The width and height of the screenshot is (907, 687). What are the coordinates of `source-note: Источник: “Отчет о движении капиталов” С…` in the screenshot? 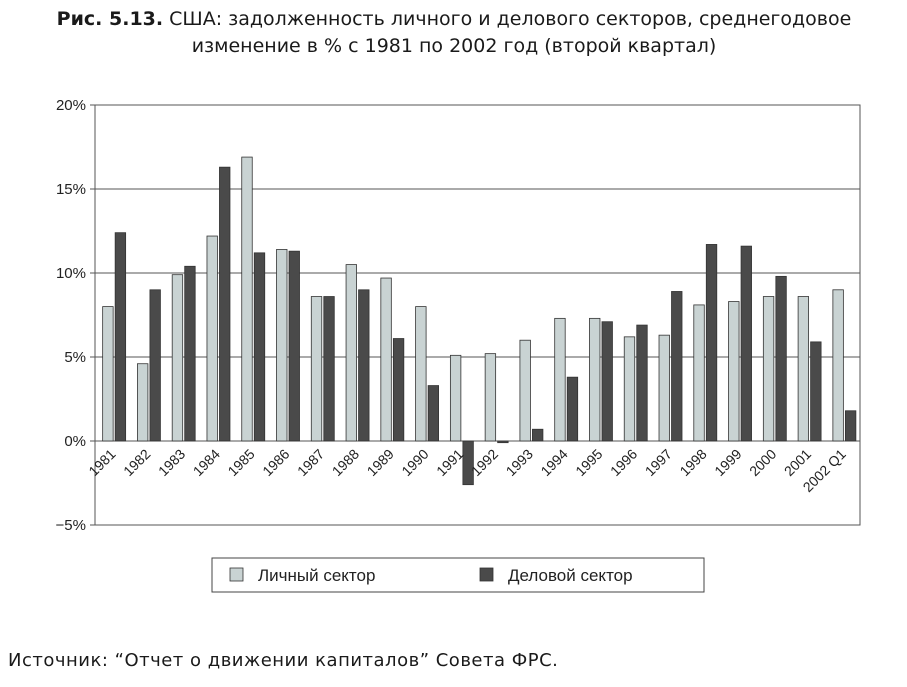 It's located at (283, 660).